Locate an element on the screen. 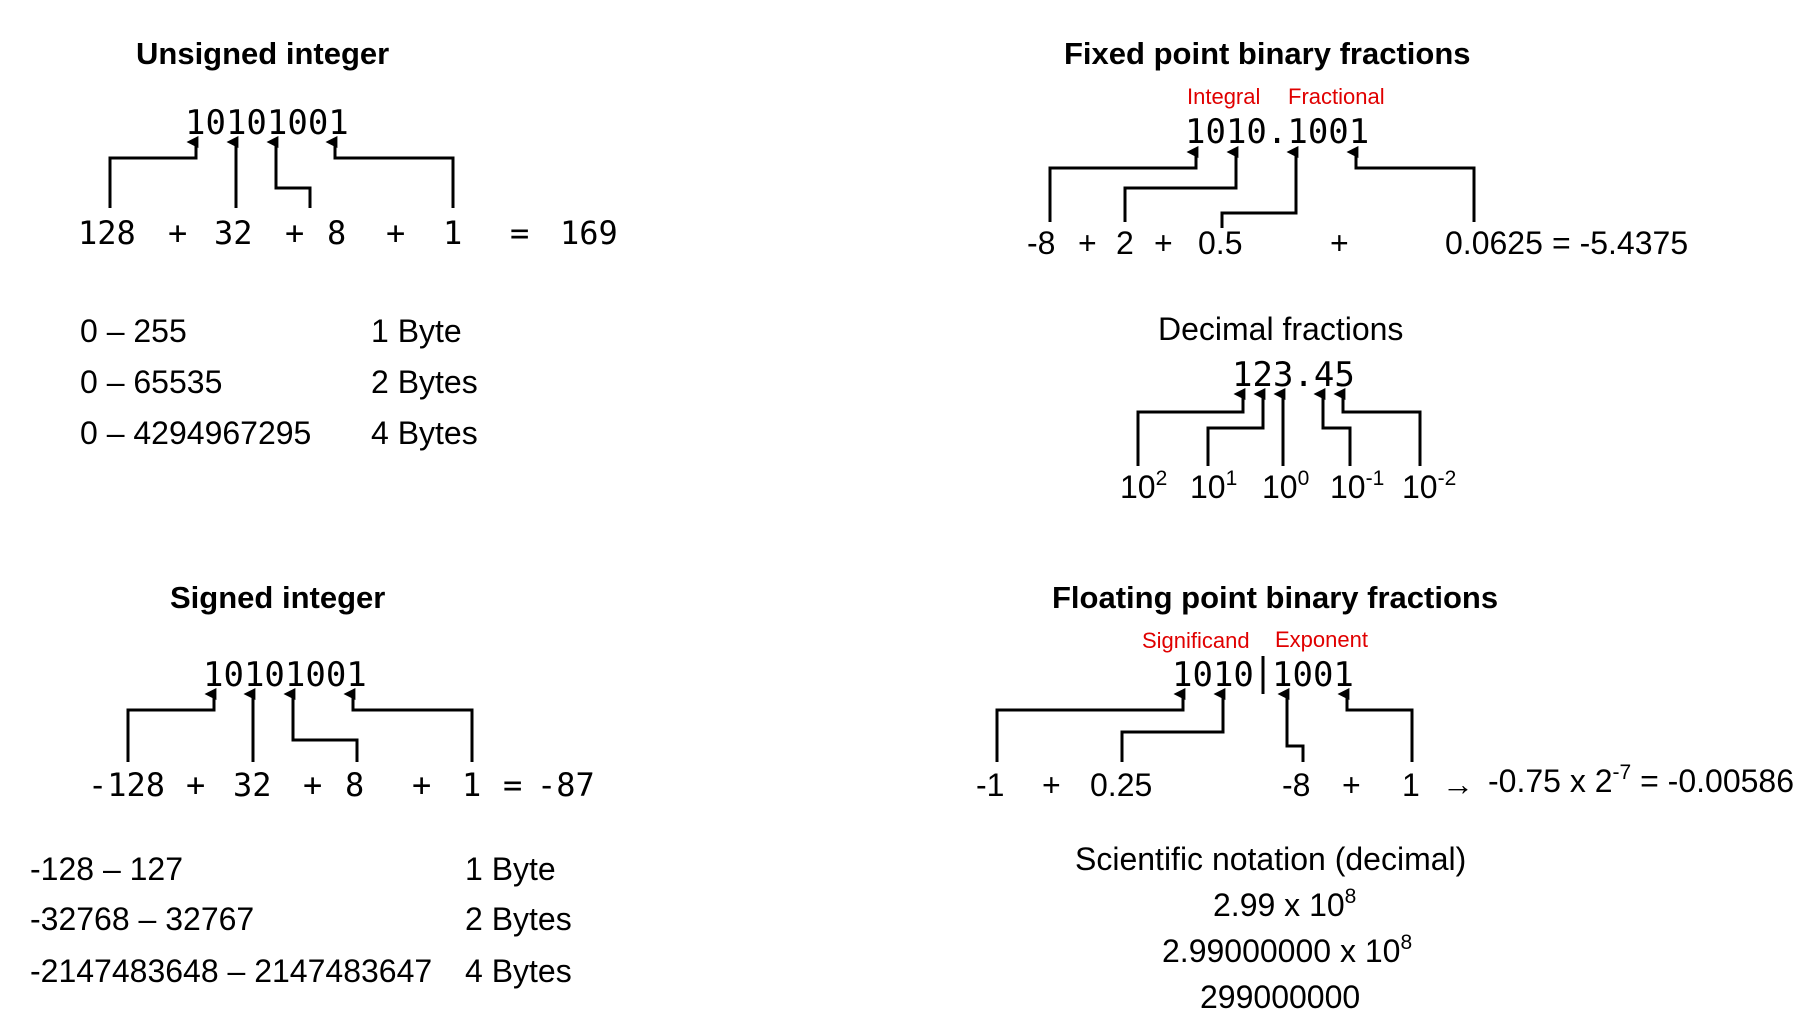 The image size is (1807, 1030). power-of-ten: 10-2 is located at coordinates (1429, 486).